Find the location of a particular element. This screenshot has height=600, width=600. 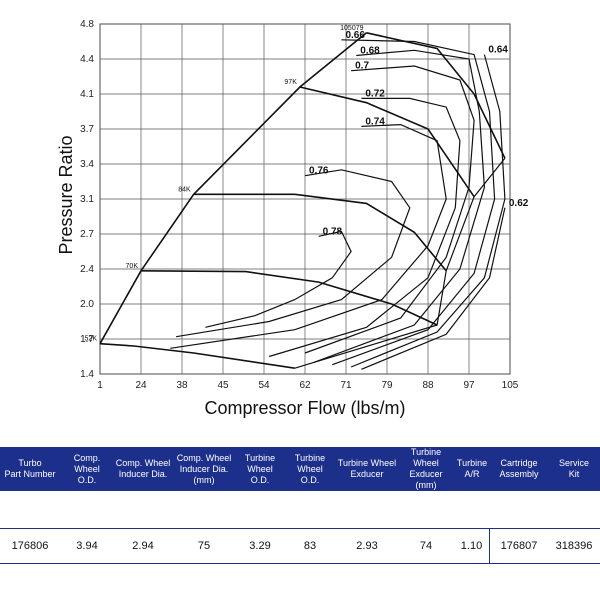

x-tick-label: 97 is located at coordinates (469, 385).